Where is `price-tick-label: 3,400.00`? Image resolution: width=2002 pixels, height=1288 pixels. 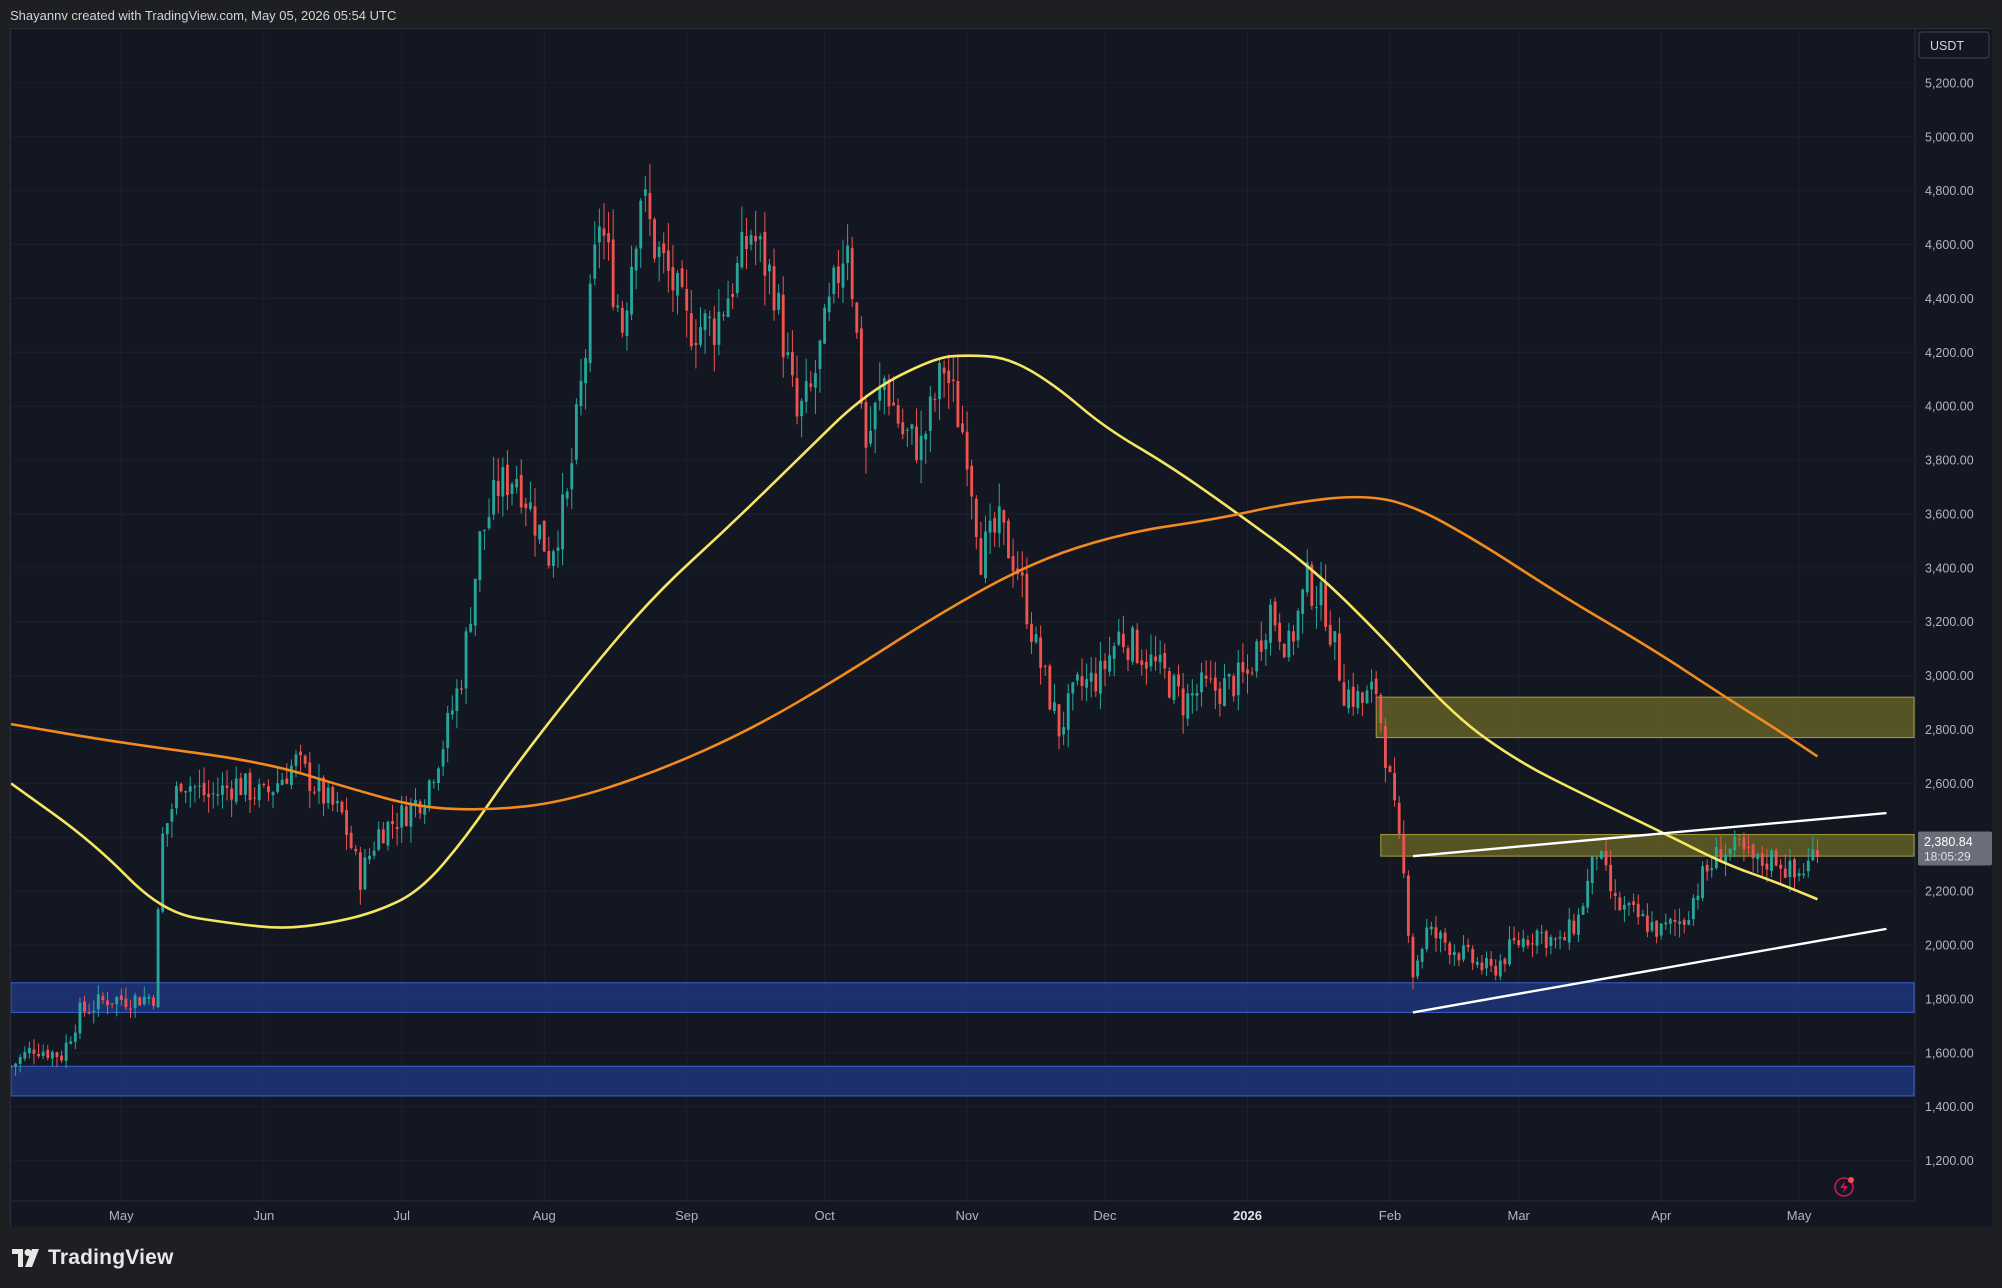 price-tick-label: 3,400.00 is located at coordinates (1949, 568).